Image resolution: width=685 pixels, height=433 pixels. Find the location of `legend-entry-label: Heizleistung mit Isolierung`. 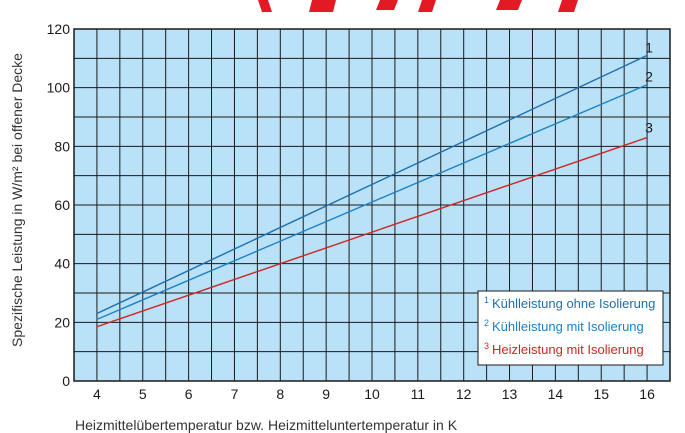

legend-entry-label: Heizleistung mit Isolierung is located at coordinates (568, 349).